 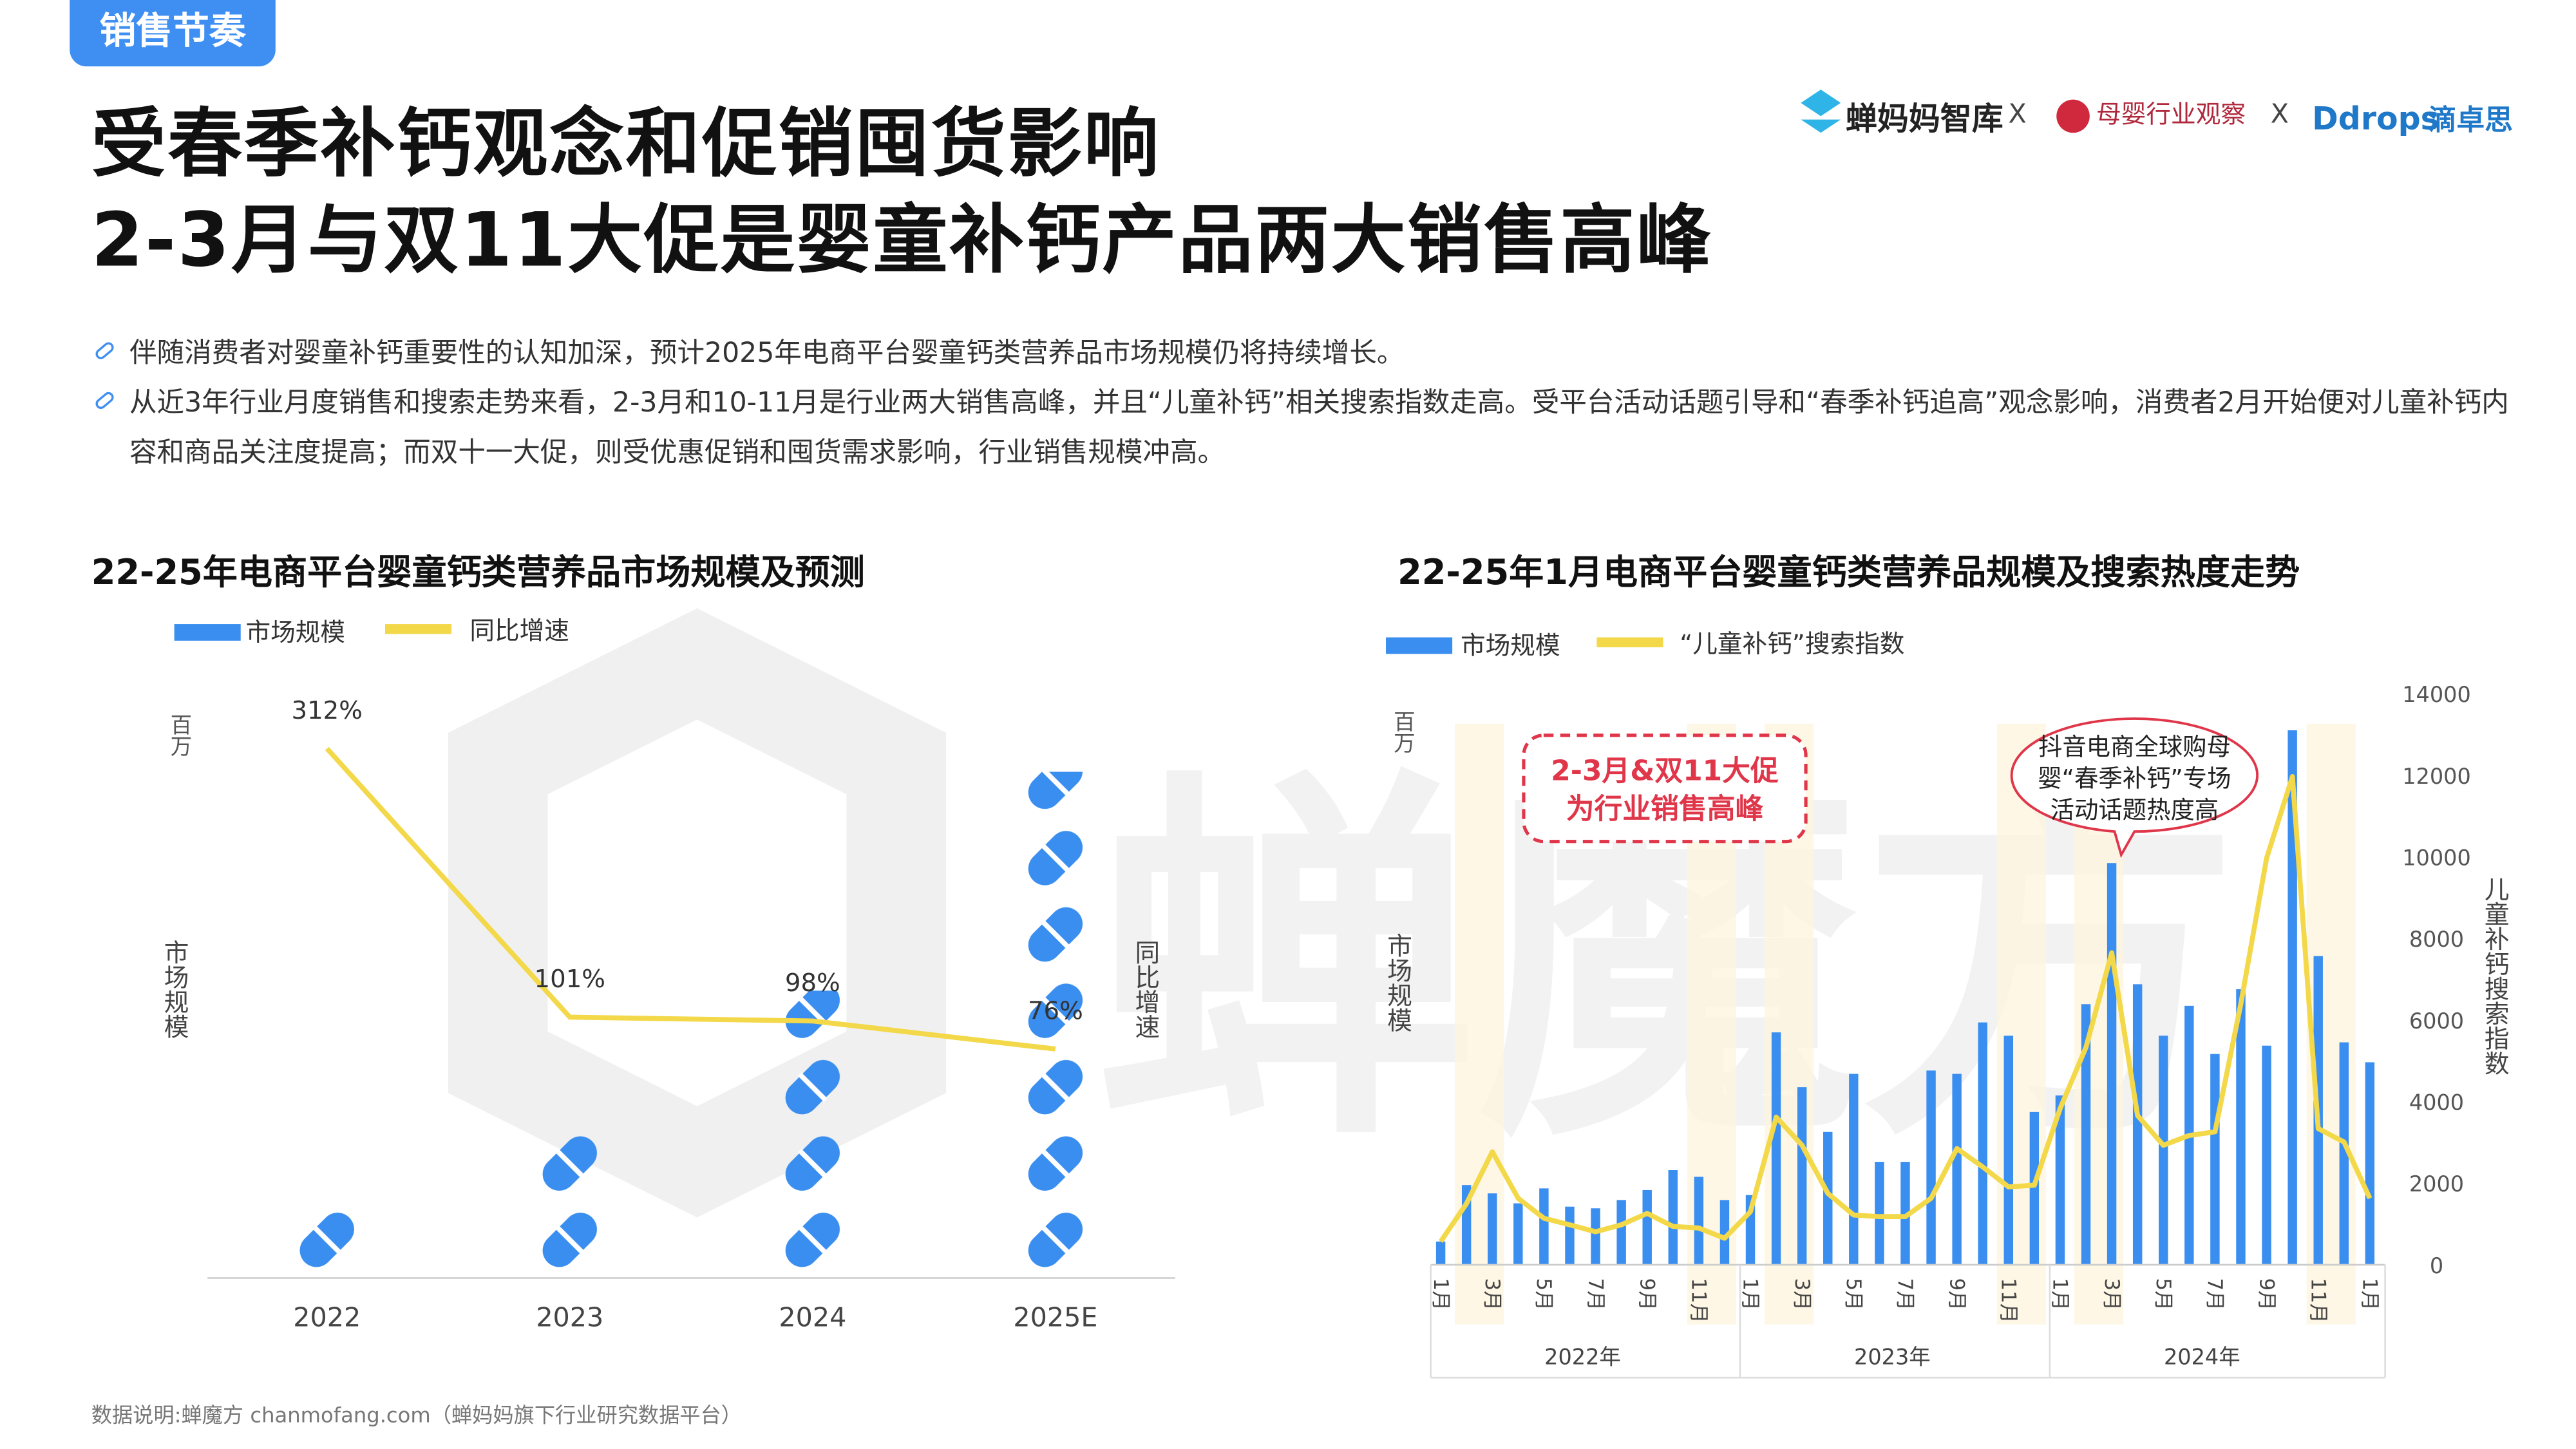 What do you see at coordinates (2134, 810) in the screenshot?
I see `annotation-text: 活动话题热度高` at bounding box center [2134, 810].